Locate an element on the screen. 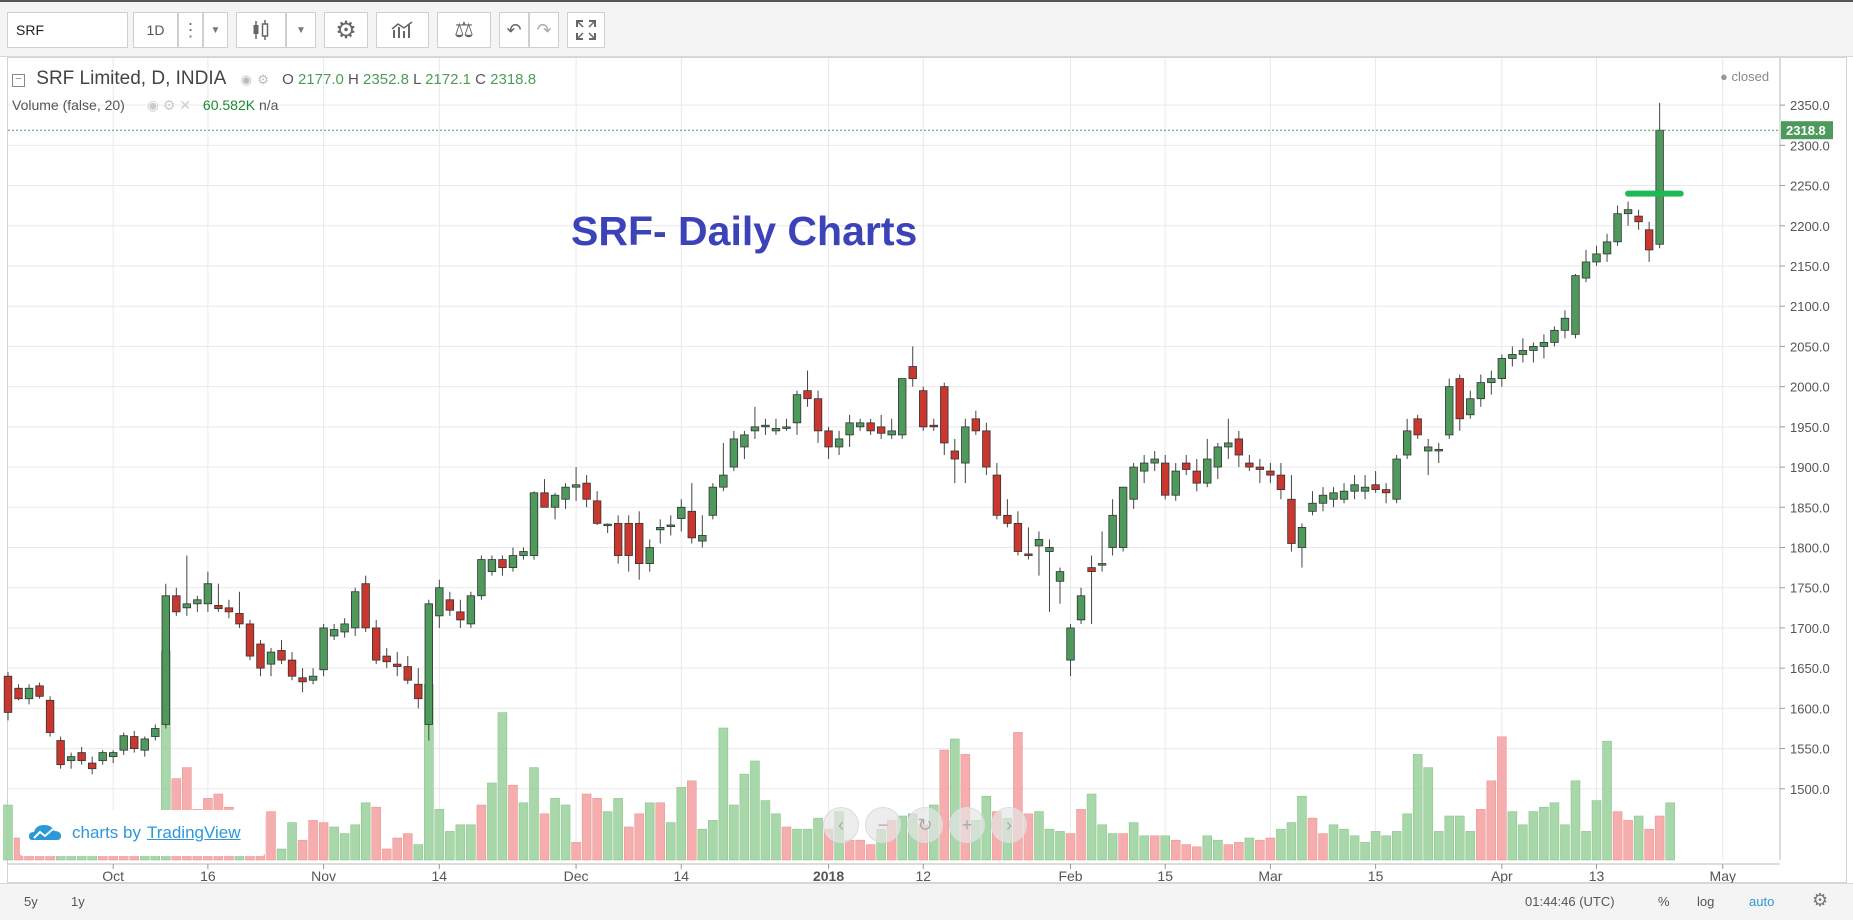 The height and width of the screenshot is (920, 1853). price-tick-label: 1850.0 is located at coordinates (1810, 507).